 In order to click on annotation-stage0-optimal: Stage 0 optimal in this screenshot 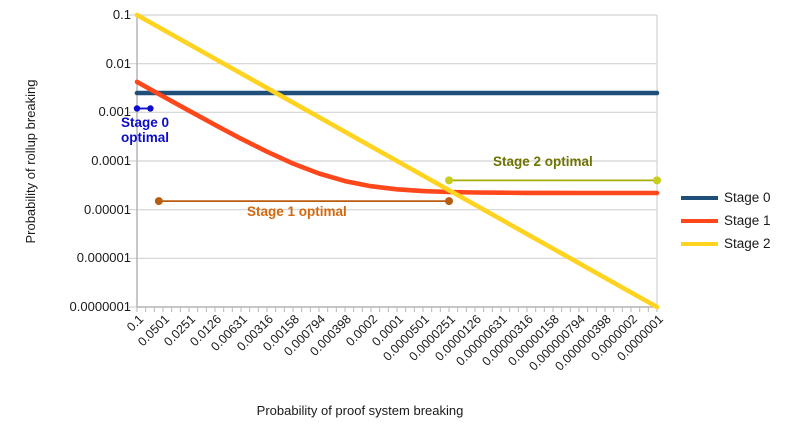, I will do `click(145, 130)`.